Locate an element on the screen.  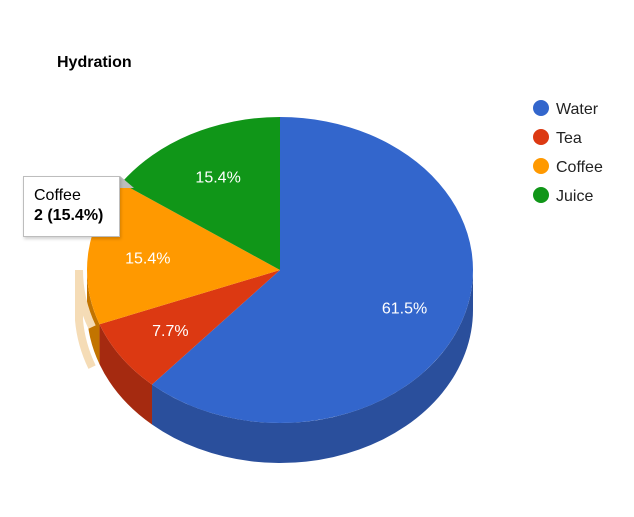
chart-title: Hydration is located at coordinates (94, 62).